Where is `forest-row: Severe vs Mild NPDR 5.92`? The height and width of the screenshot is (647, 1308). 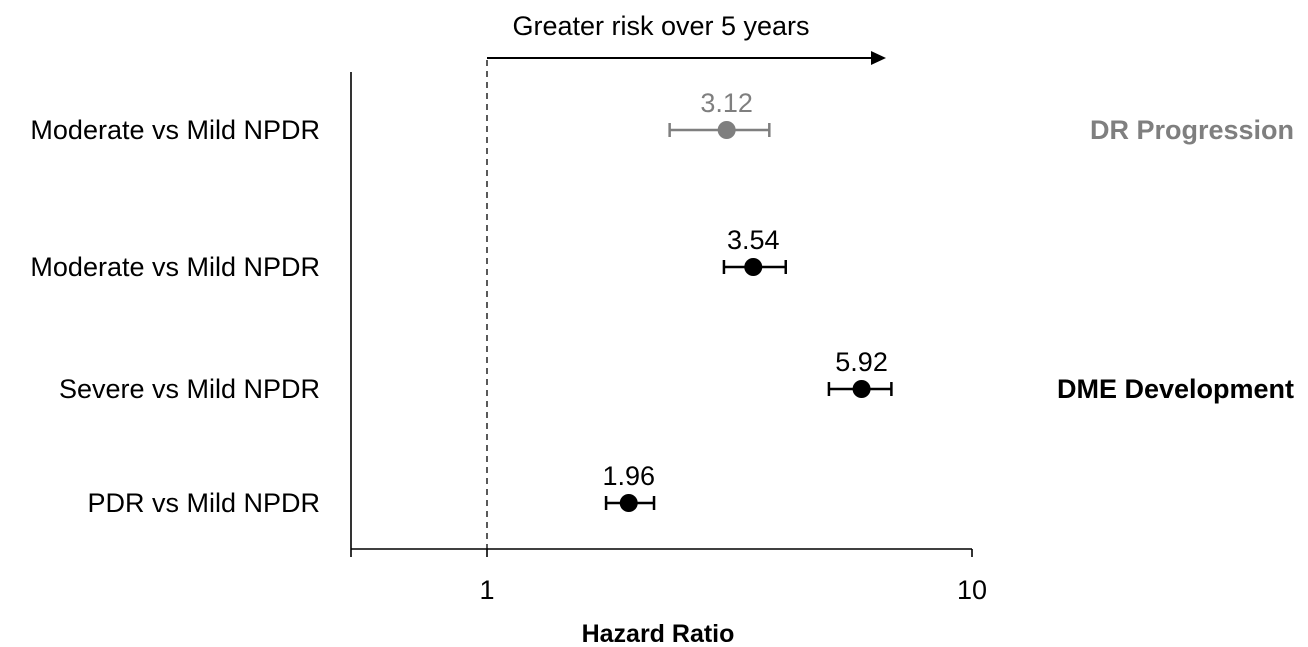 forest-row: Severe vs Mild NPDR 5.92 is located at coordinates (476, 375).